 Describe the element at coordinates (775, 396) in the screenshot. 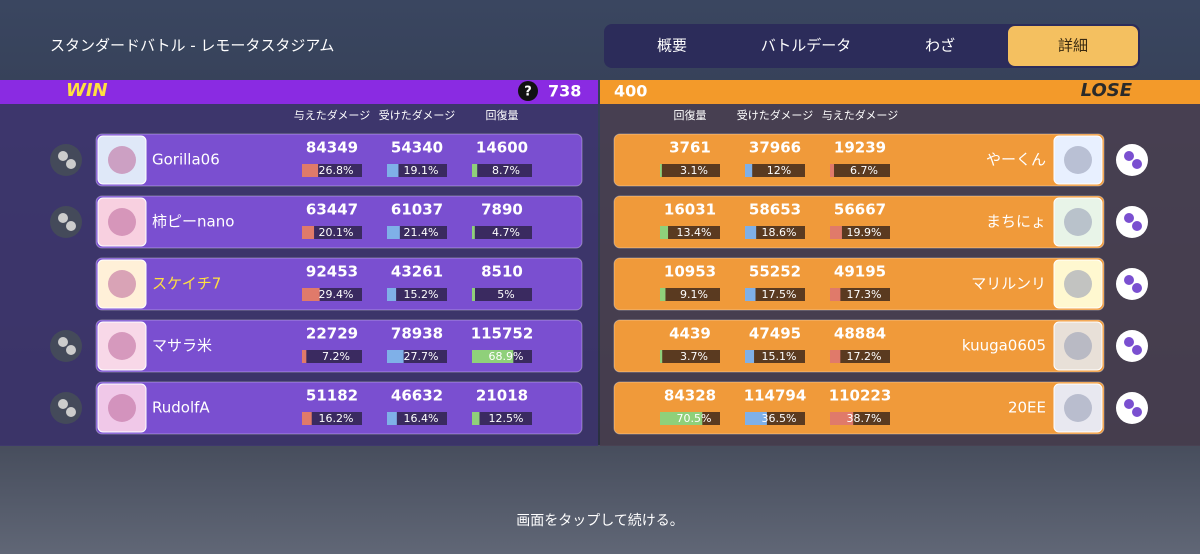

I see `stat-value: 114794` at that location.